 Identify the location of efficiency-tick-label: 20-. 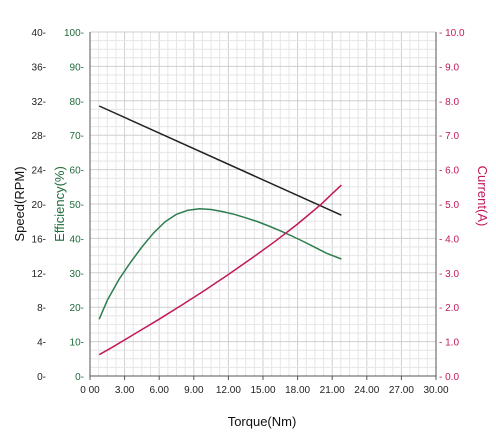
(77, 308).